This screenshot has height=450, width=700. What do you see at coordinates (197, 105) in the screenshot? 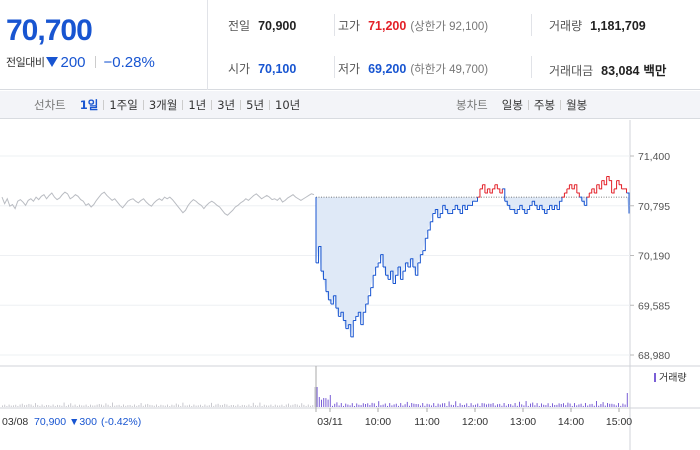
I see `tab-range-3: 1년` at bounding box center [197, 105].